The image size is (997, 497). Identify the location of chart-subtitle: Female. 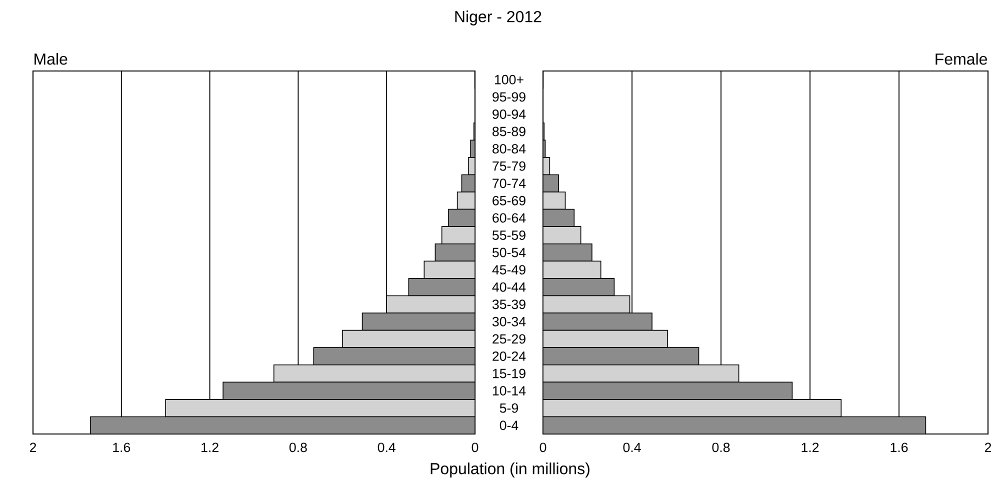
(962, 58).